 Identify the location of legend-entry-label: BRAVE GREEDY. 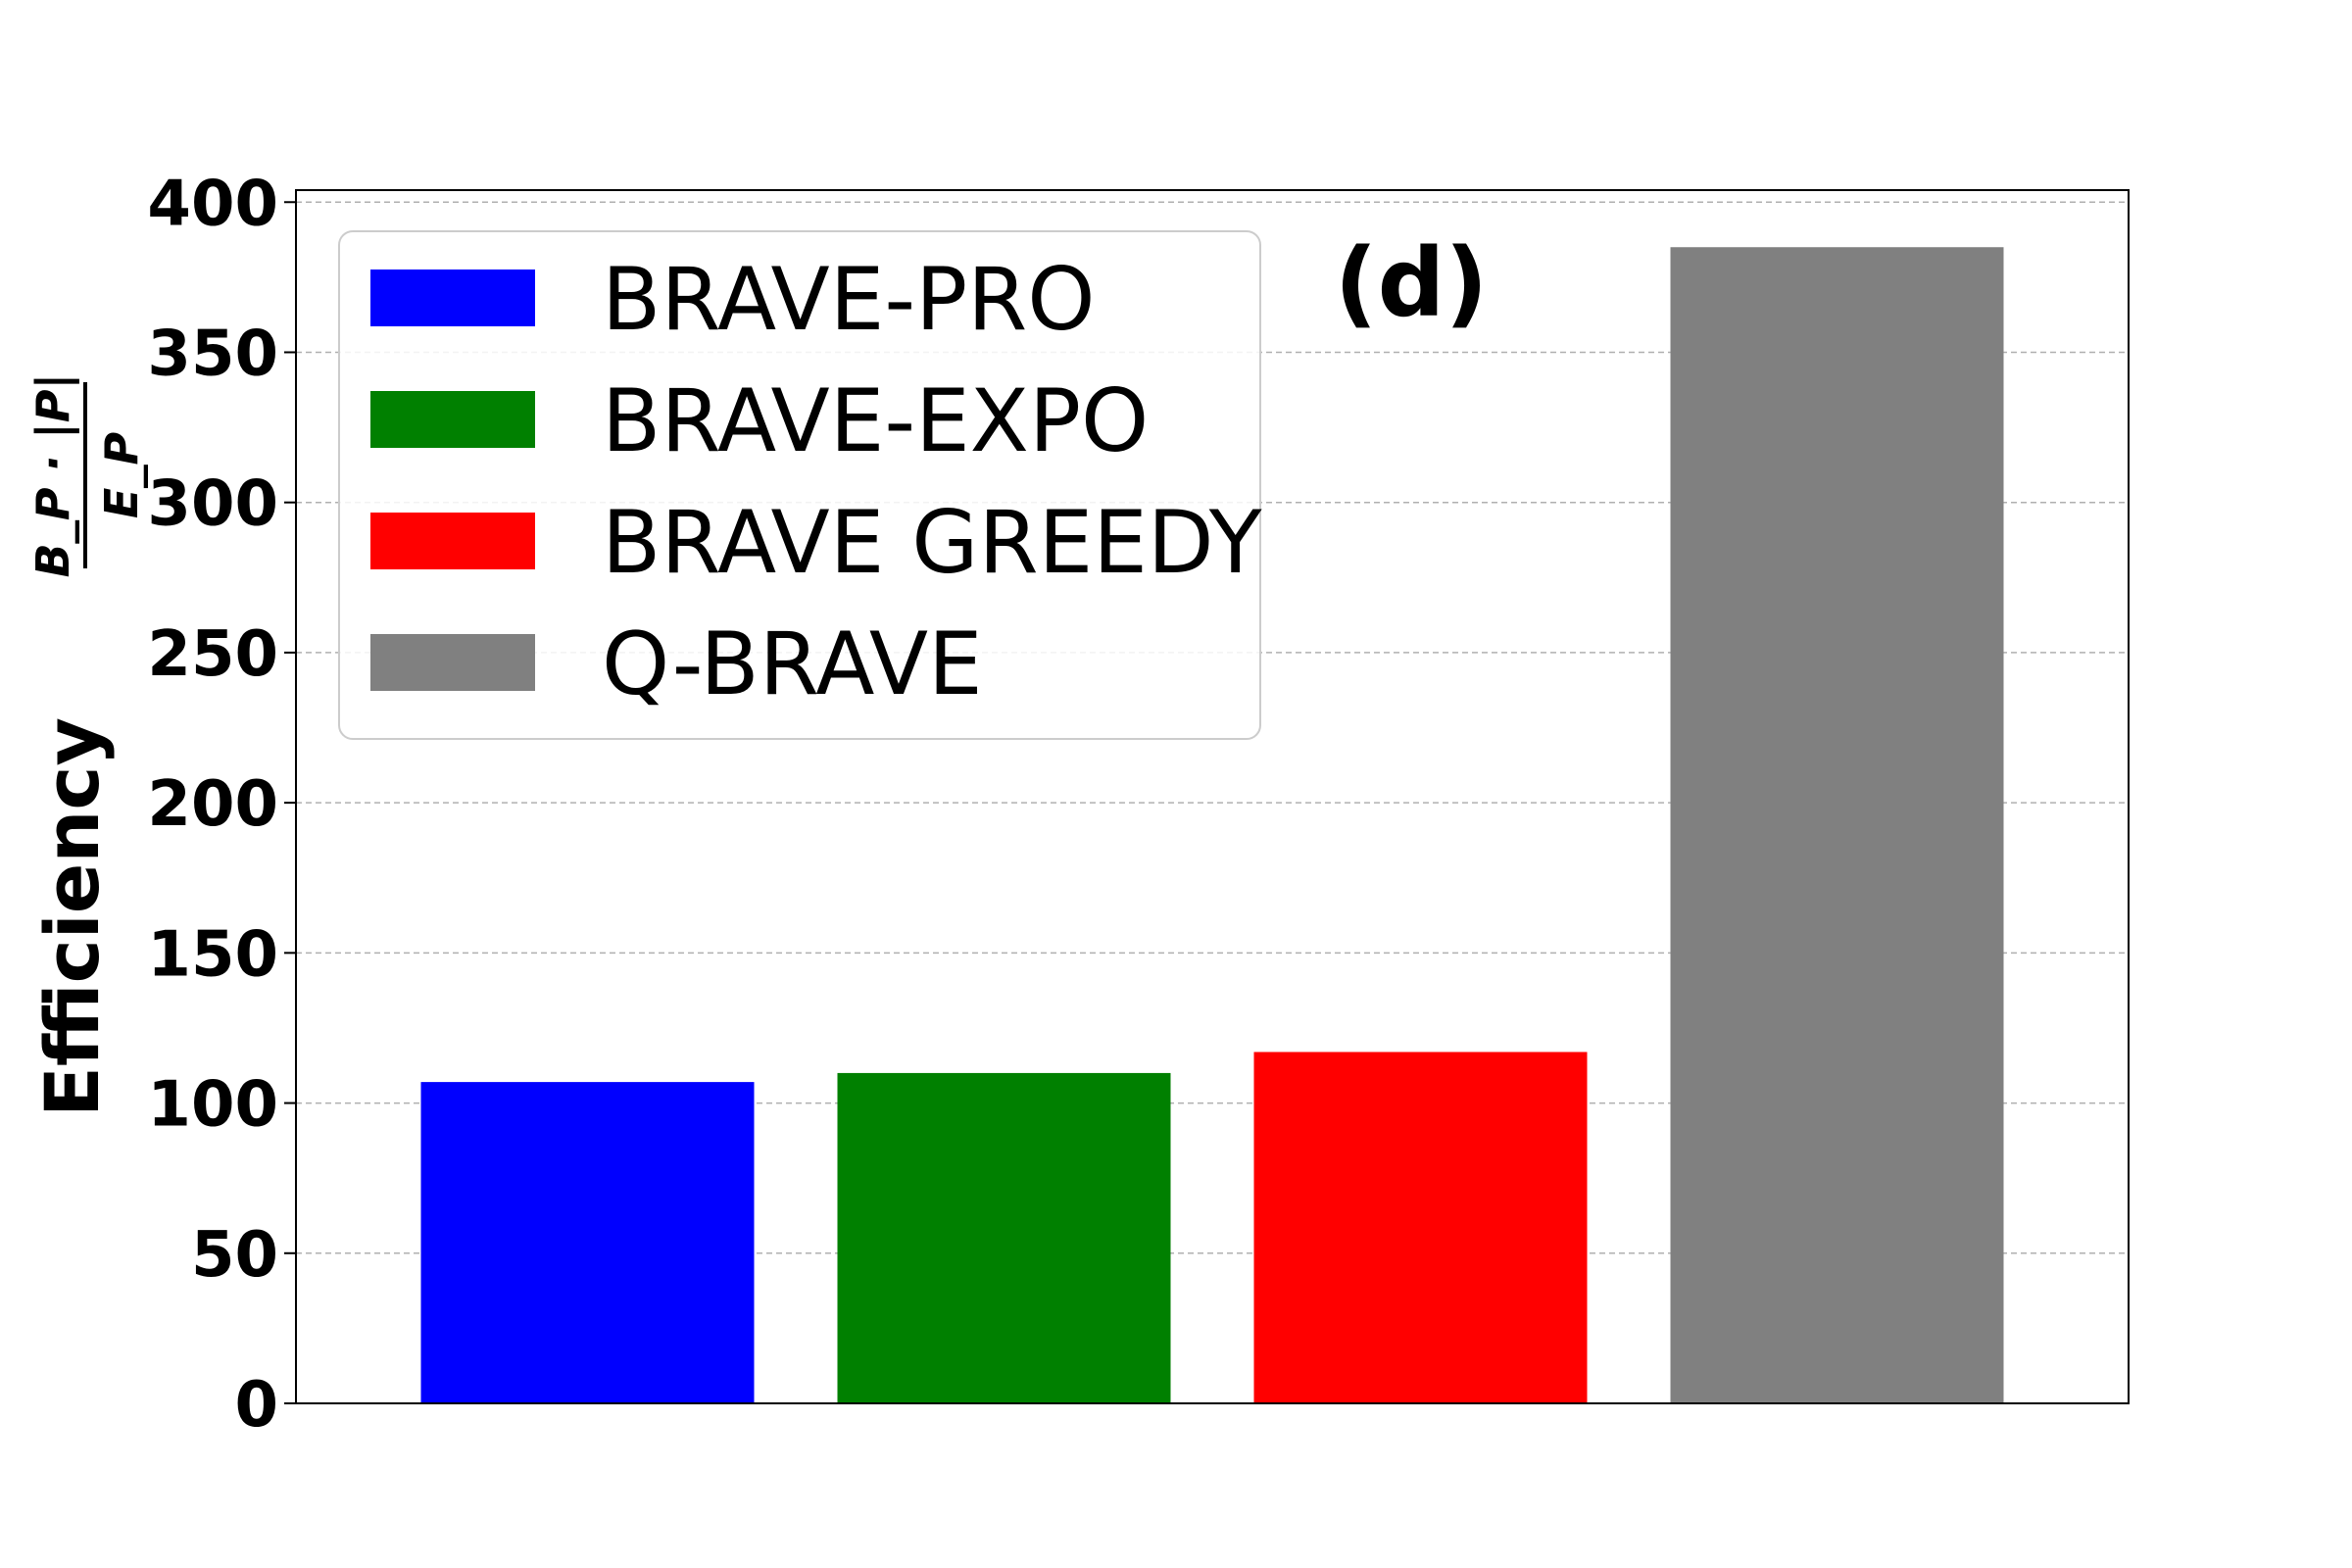
(932, 542).